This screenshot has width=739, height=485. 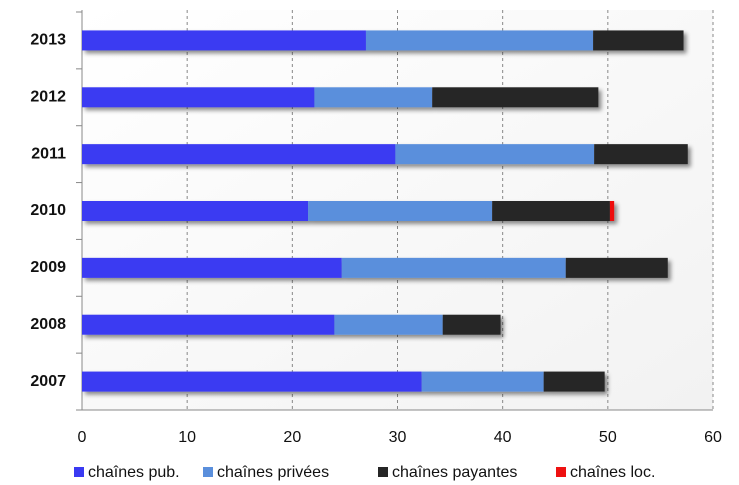 I want to click on legend-label: chaînes loc., so click(x=612, y=472).